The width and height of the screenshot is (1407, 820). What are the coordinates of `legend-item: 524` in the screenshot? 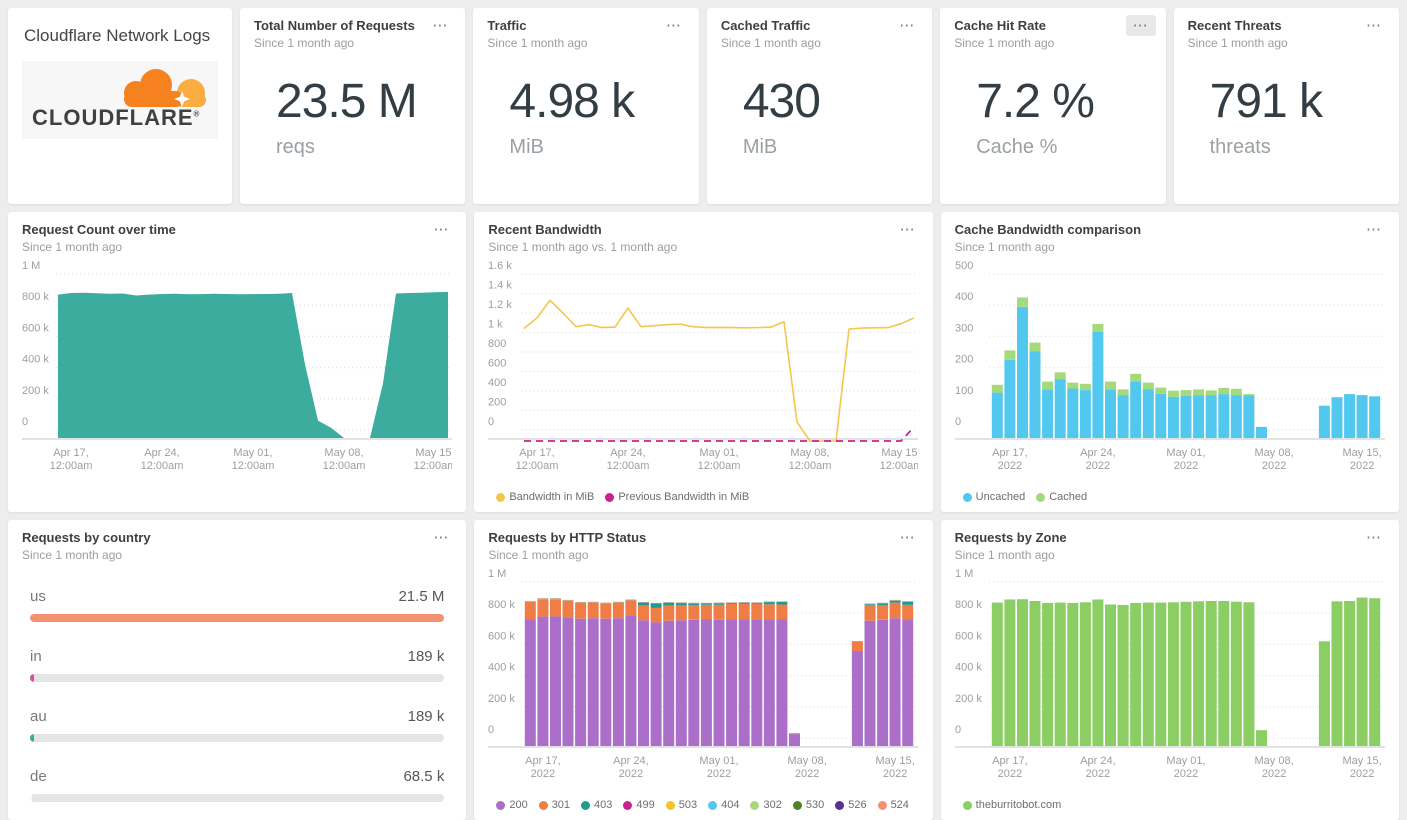 It's located at (893, 805).